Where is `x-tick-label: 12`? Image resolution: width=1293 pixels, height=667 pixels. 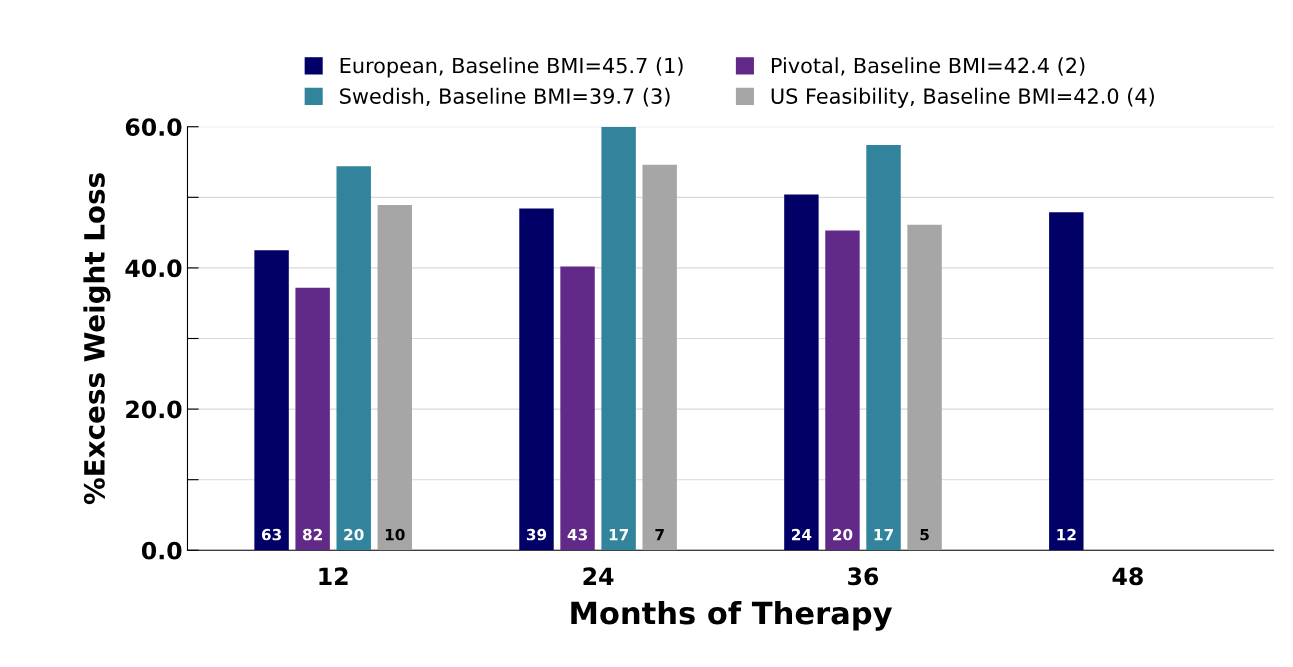 x-tick-label: 12 is located at coordinates (333, 576).